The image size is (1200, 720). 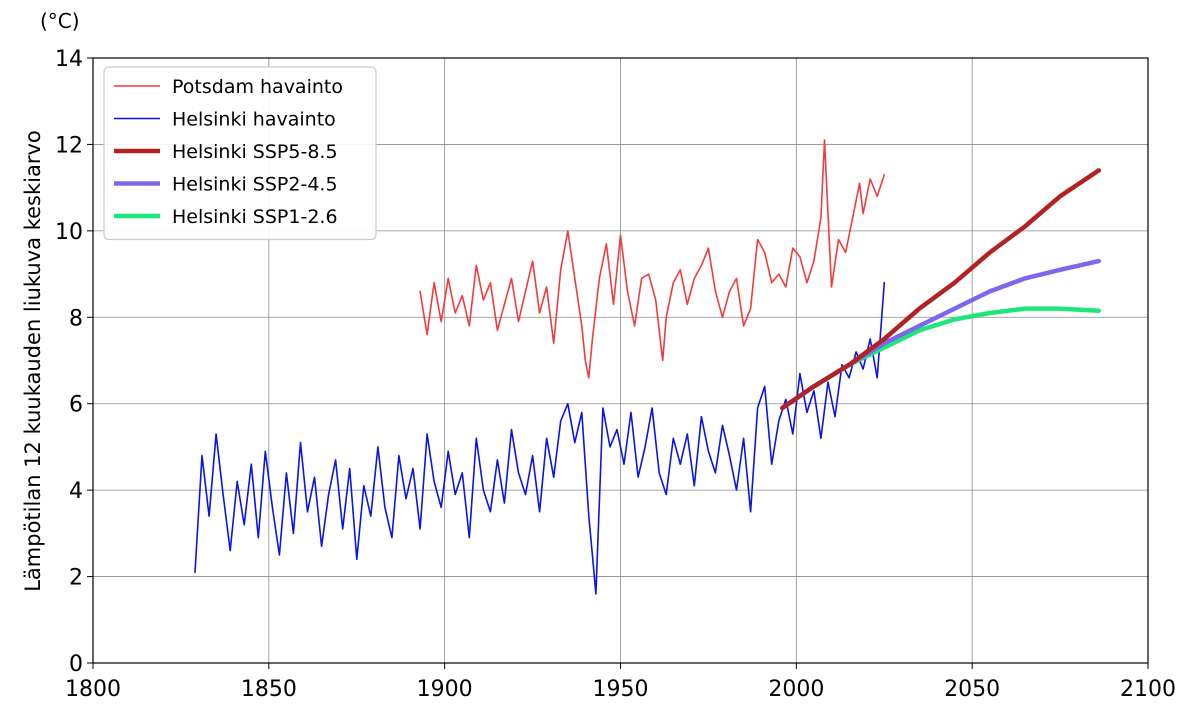 I want to click on y-tick-label: 10, so click(x=69, y=232).